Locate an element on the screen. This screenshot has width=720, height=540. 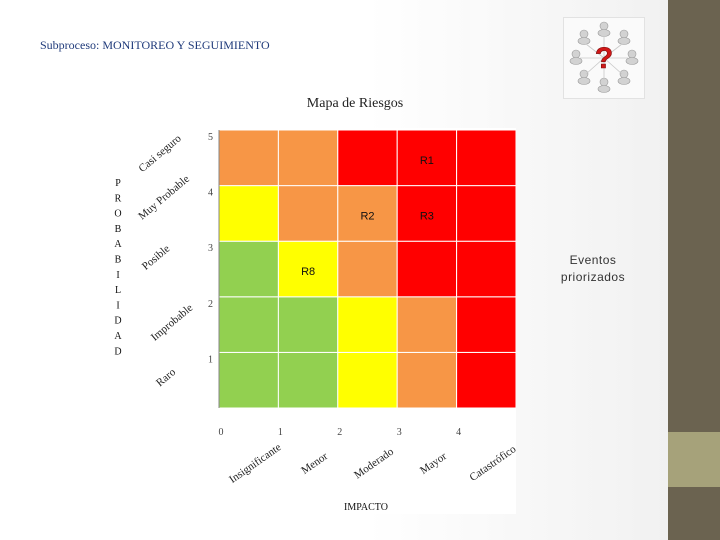
risk-marker-label: R8 is located at coordinates (308, 272).